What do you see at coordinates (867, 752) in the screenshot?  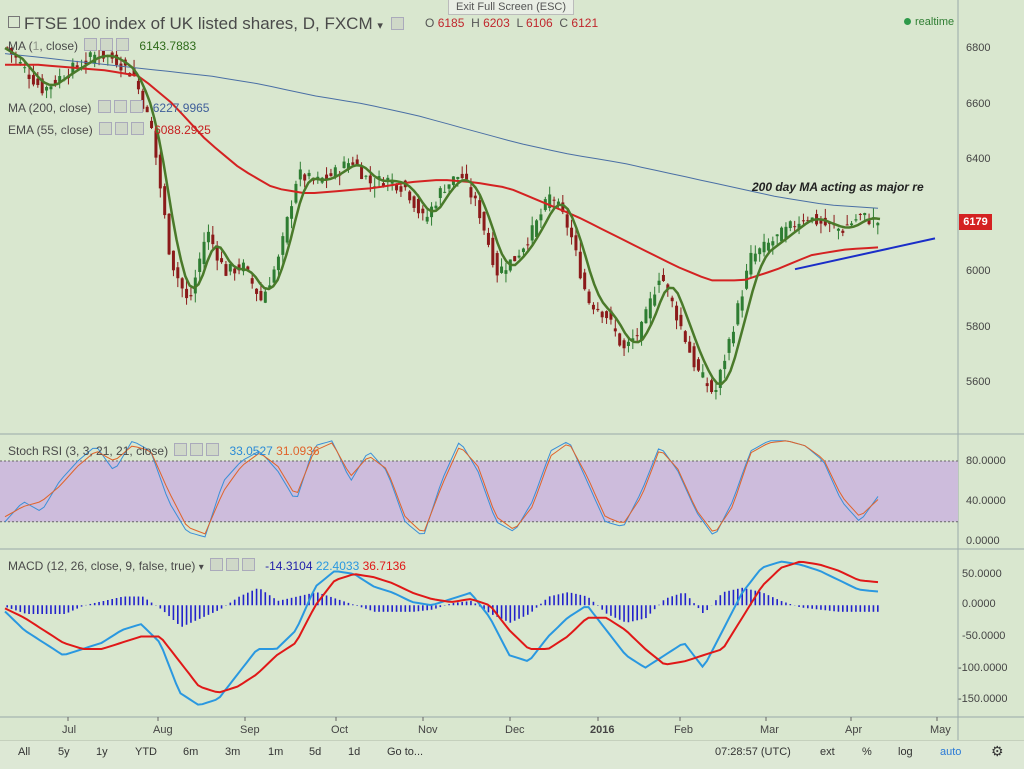 I see `percent-toggle: %` at bounding box center [867, 752].